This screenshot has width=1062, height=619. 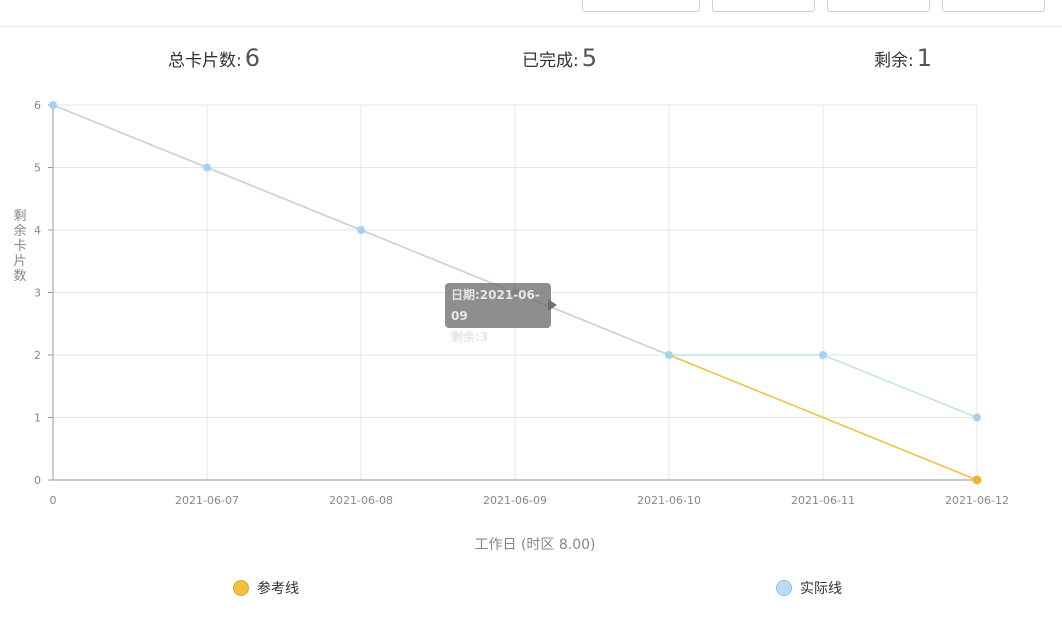 I want to click on y-tick-label: 3, so click(x=37, y=293).